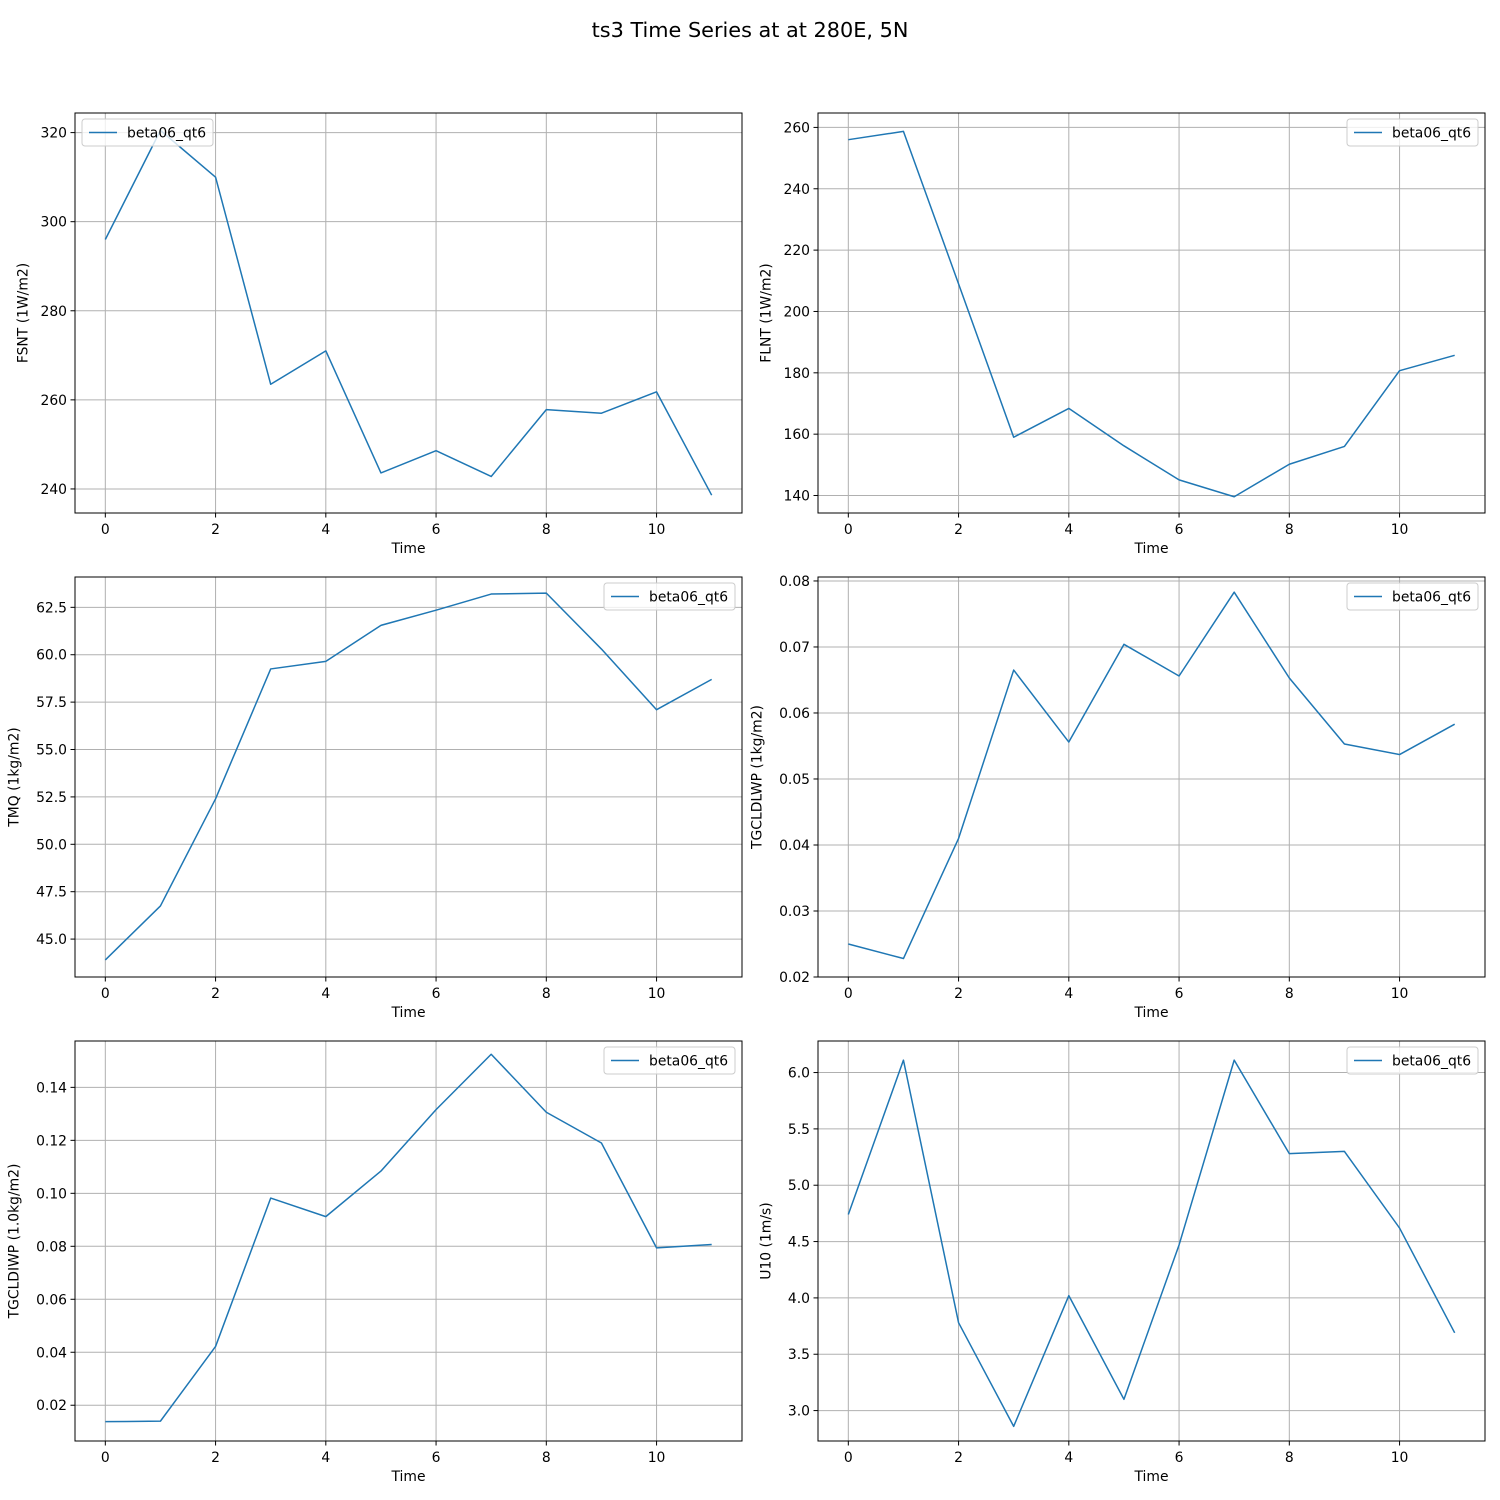 The image size is (1500, 1500). Describe the element at coordinates (51, 1194) in the screenshot. I see `y-tick-label: 0.10` at that location.